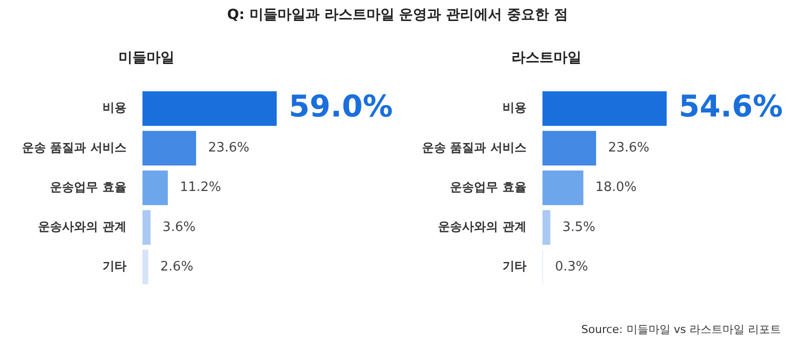 The width and height of the screenshot is (795, 347). What do you see at coordinates (201, 188) in the screenshot?
I see `data-label: 11.2%` at bounding box center [201, 188].